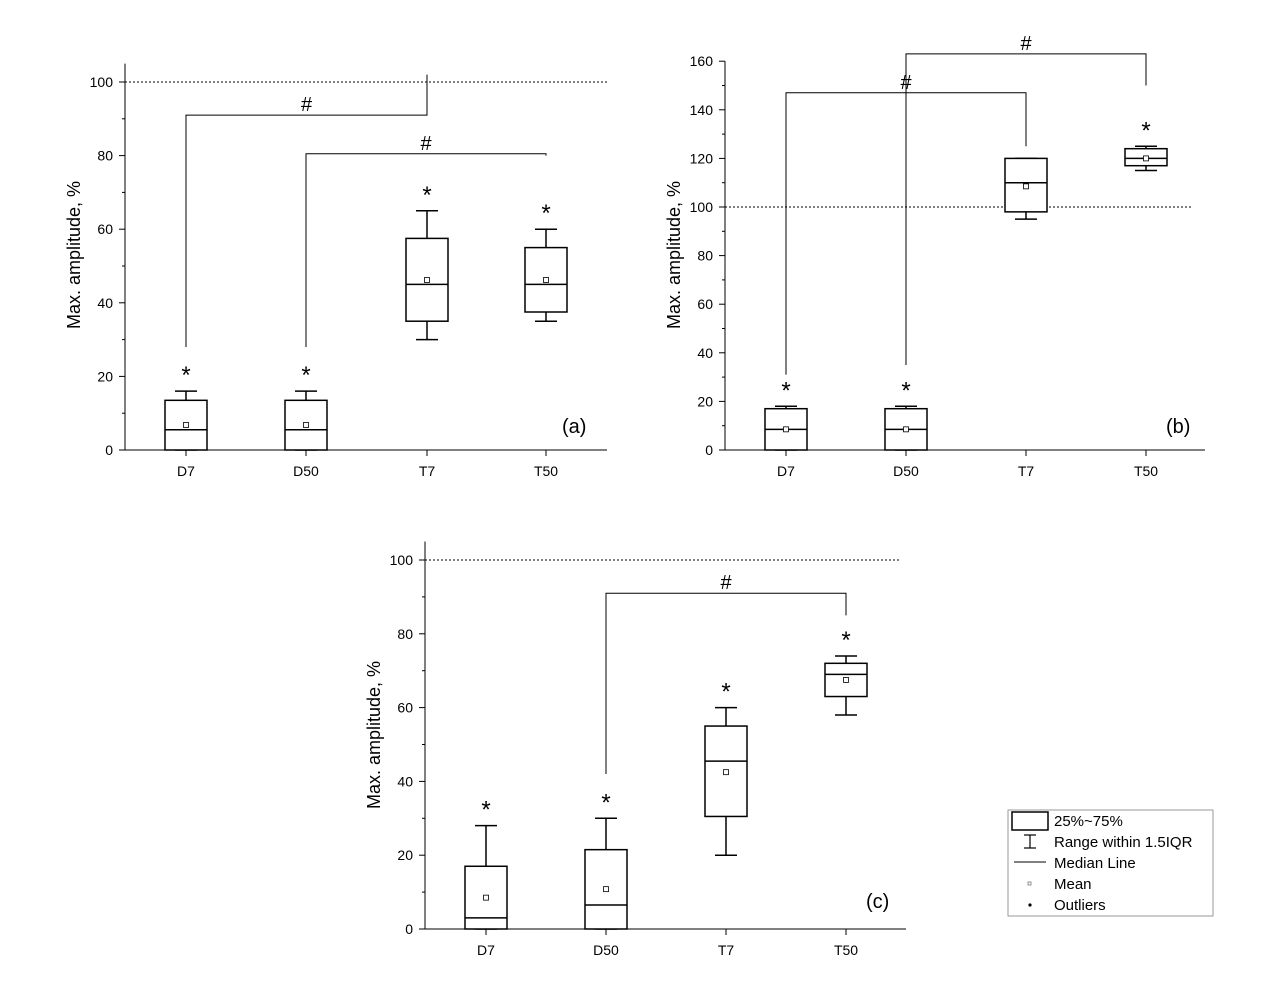 This screenshot has width=1280, height=994. What do you see at coordinates (702, 61) in the screenshot?
I see `y-tick-label: 160` at bounding box center [702, 61].